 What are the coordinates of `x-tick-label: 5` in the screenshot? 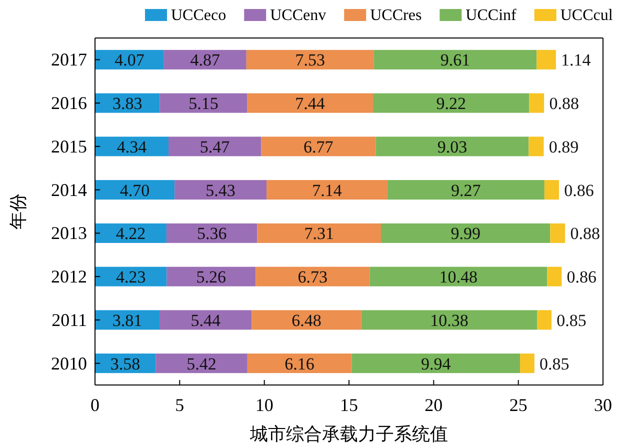 It's located at (179, 405).